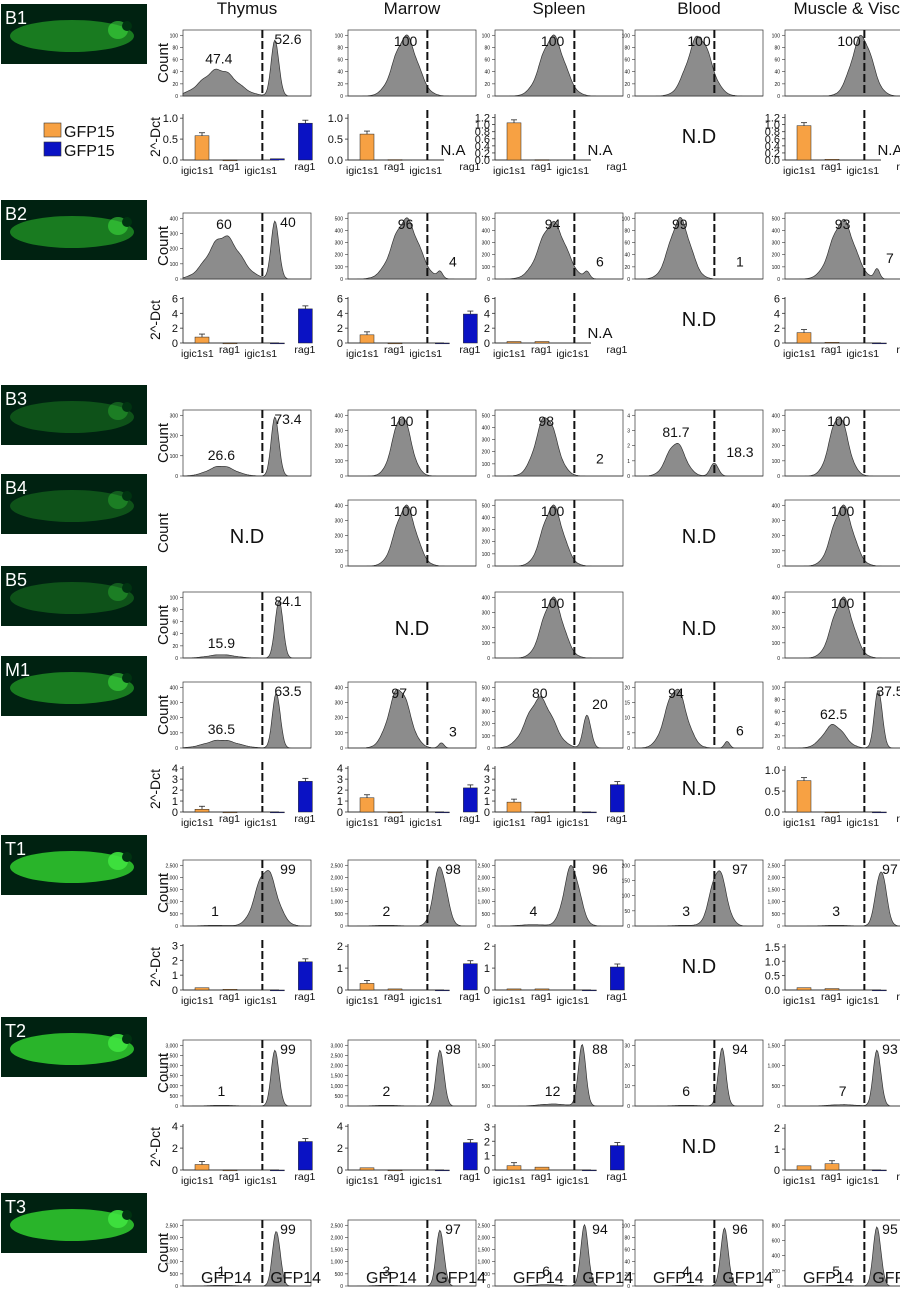 The width and height of the screenshot is (900, 1296). Describe the element at coordinates (487, 802) in the screenshot. I see `bar-m1-2-ytick-label: 1` at that location.